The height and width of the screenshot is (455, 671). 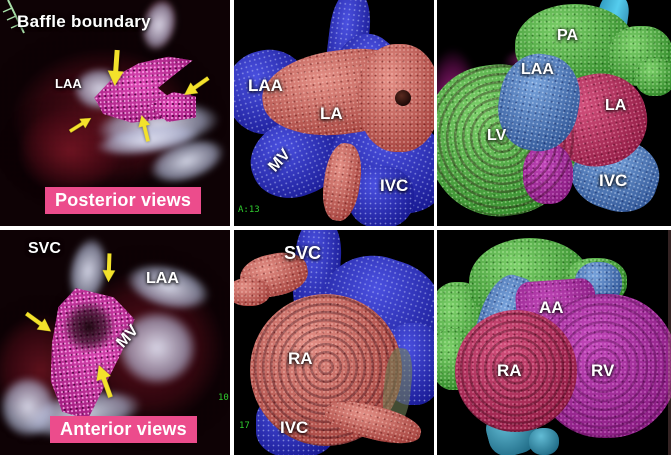 What do you see at coordinates (89, 327) in the screenshot?
I see `baffle-opening` at bounding box center [89, 327].